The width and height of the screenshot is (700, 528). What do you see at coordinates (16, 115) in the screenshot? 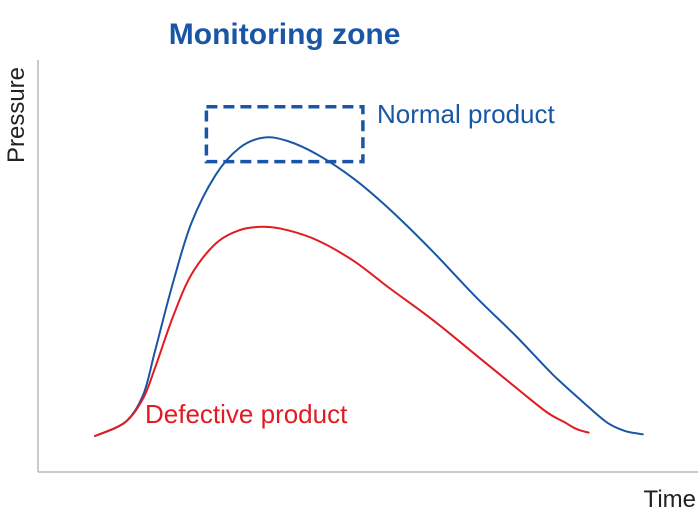
I see `y-axis-label: Pressure` at bounding box center [16, 115].